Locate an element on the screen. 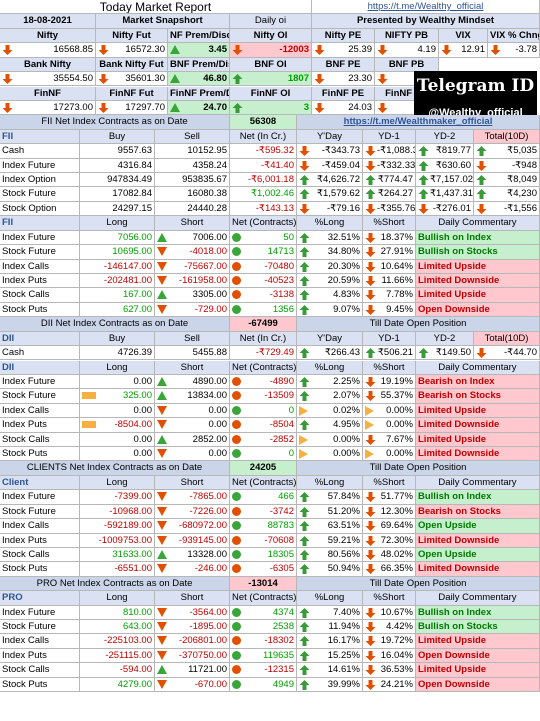 The image size is (540, 721). position-cell-4-text: 39.99% is located at coordinates (343, 684).